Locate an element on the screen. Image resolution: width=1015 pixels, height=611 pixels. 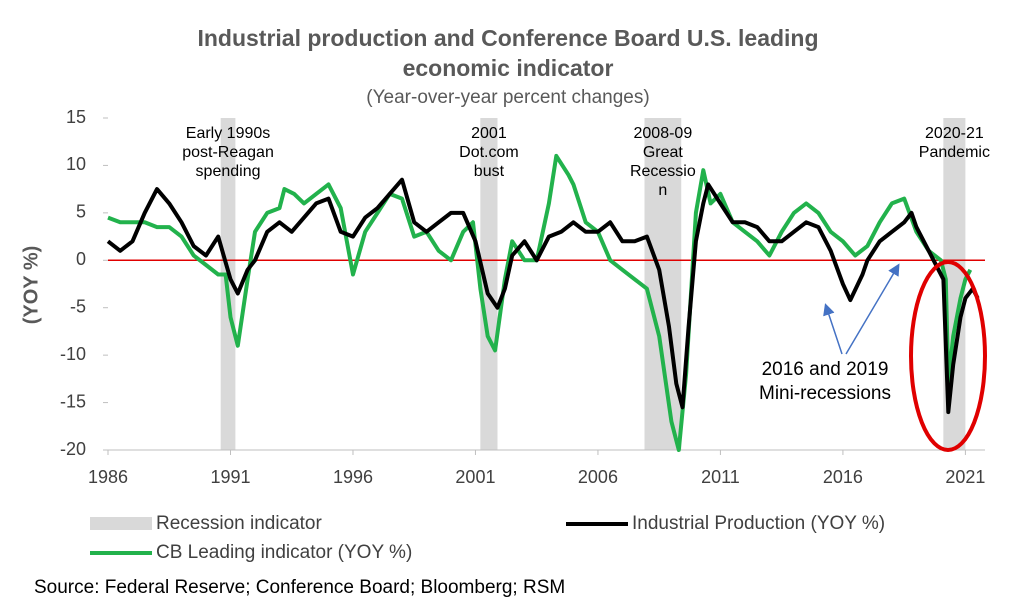
x-tick-label: 2011 is located at coordinates (720, 477).